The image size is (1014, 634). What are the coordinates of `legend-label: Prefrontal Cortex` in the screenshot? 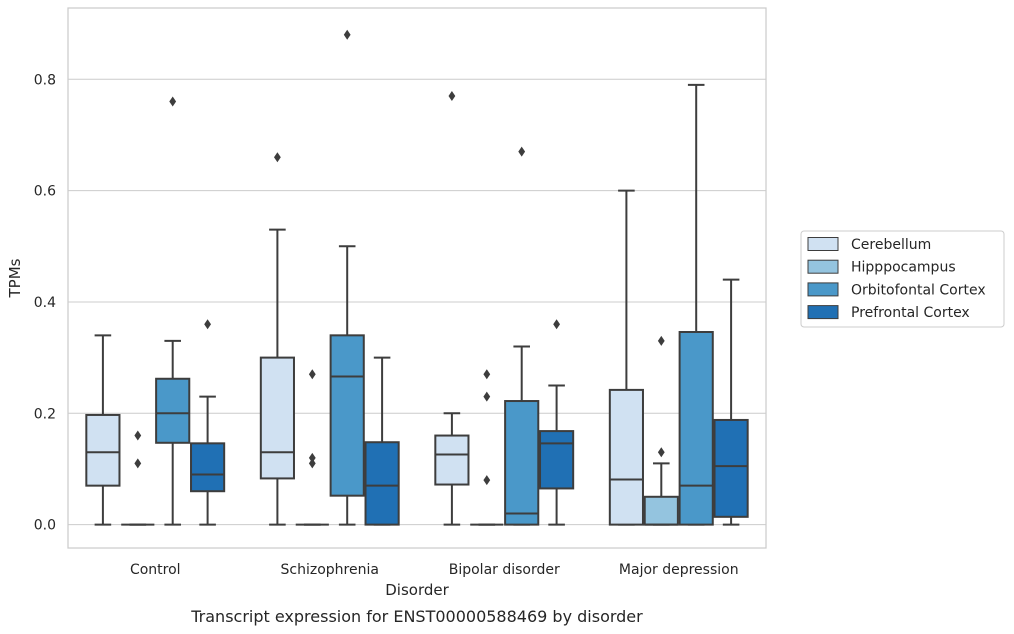 It's located at (910, 313).